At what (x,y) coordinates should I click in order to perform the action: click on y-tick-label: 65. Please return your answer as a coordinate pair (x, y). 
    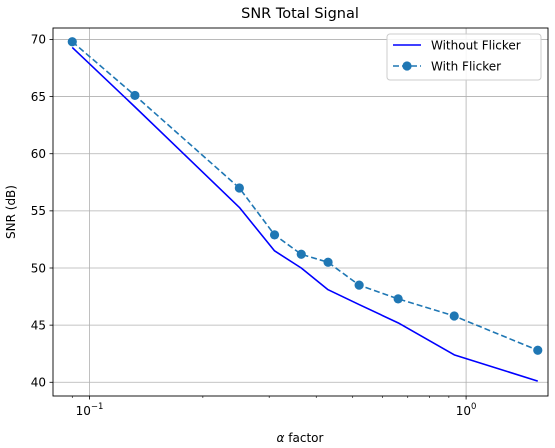
    Looking at the image, I should click on (38, 97).